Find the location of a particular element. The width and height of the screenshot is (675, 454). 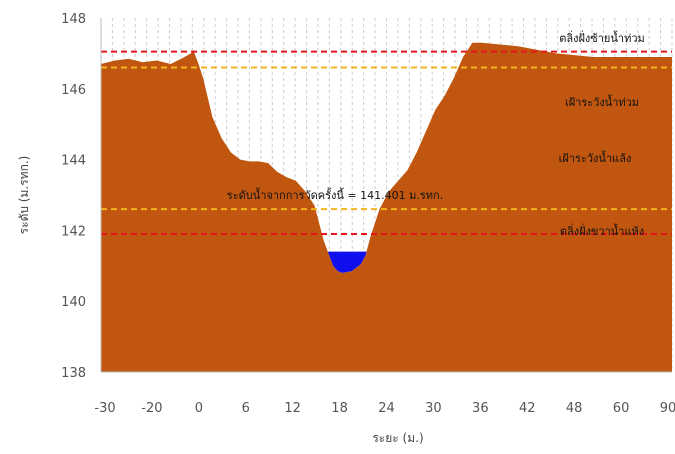

reference-line-label: เฝ้าระวังน้ำท่วม is located at coordinates (602, 101).